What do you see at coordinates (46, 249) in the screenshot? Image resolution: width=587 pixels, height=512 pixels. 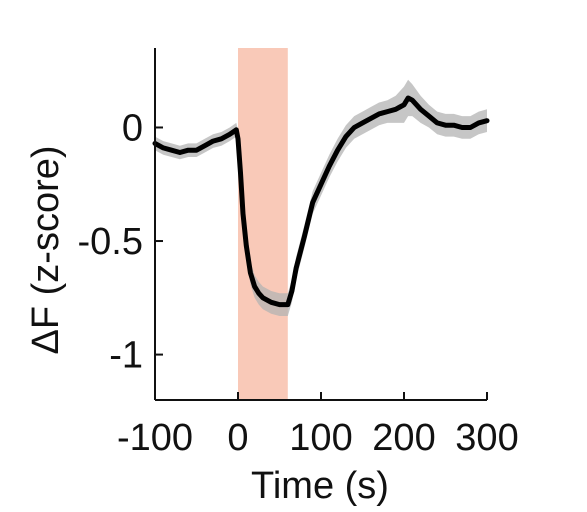 I see `y-axis-label: ΔF (z-score)` at bounding box center [46, 249].